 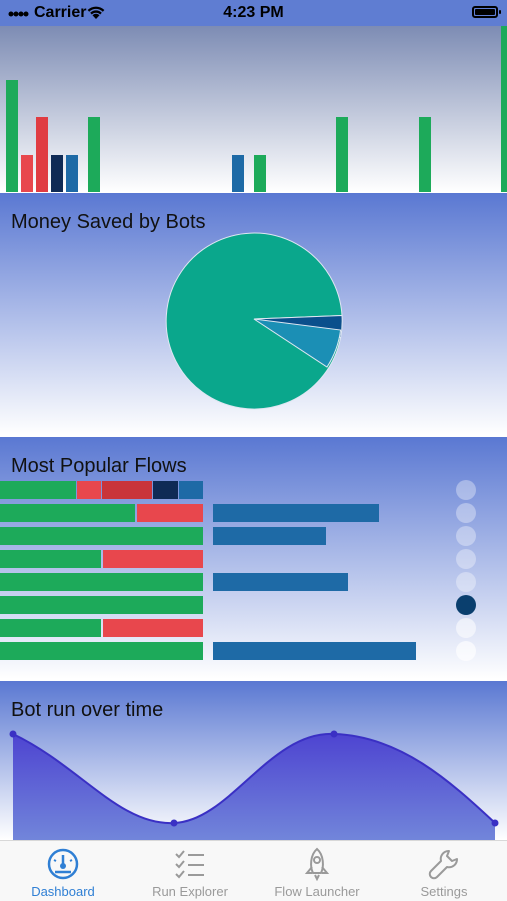 What do you see at coordinates (317, 864) in the screenshot?
I see `rocket-icon` at bounding box center [317, 864].